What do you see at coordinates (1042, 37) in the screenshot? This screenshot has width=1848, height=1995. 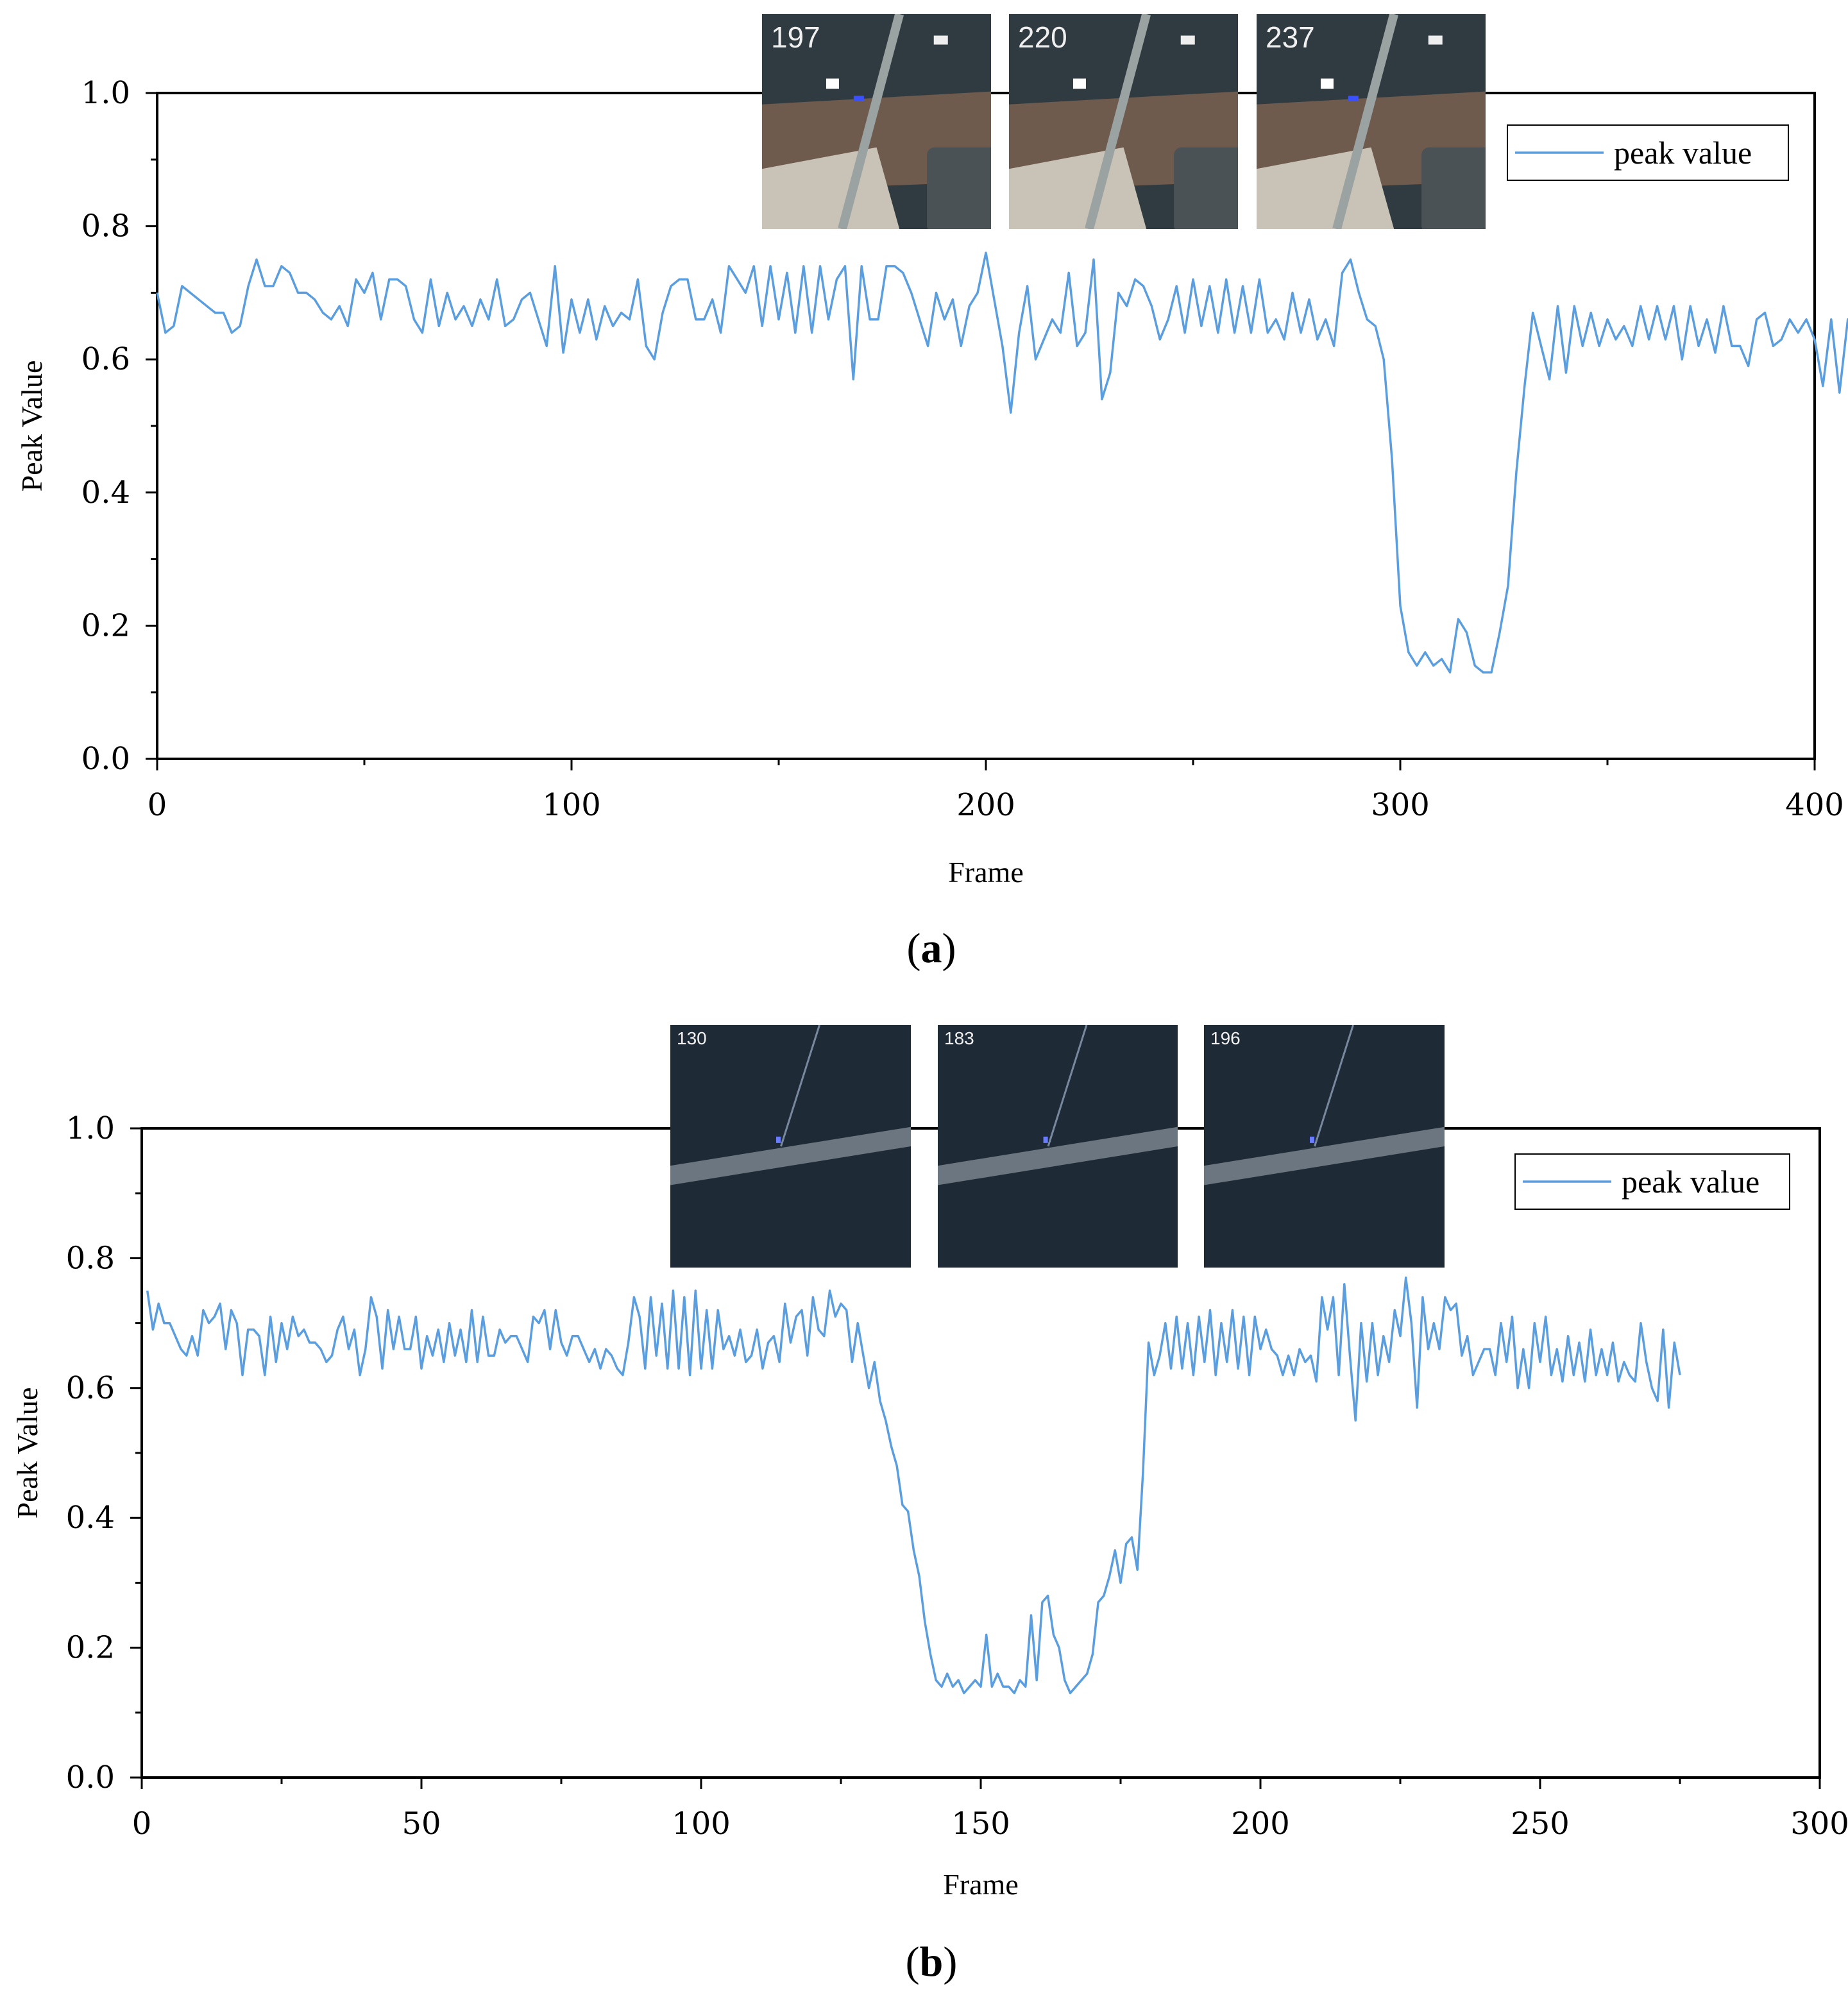 I see `thumbnail-frame-number: 220` at bounding box center [1042, 37].